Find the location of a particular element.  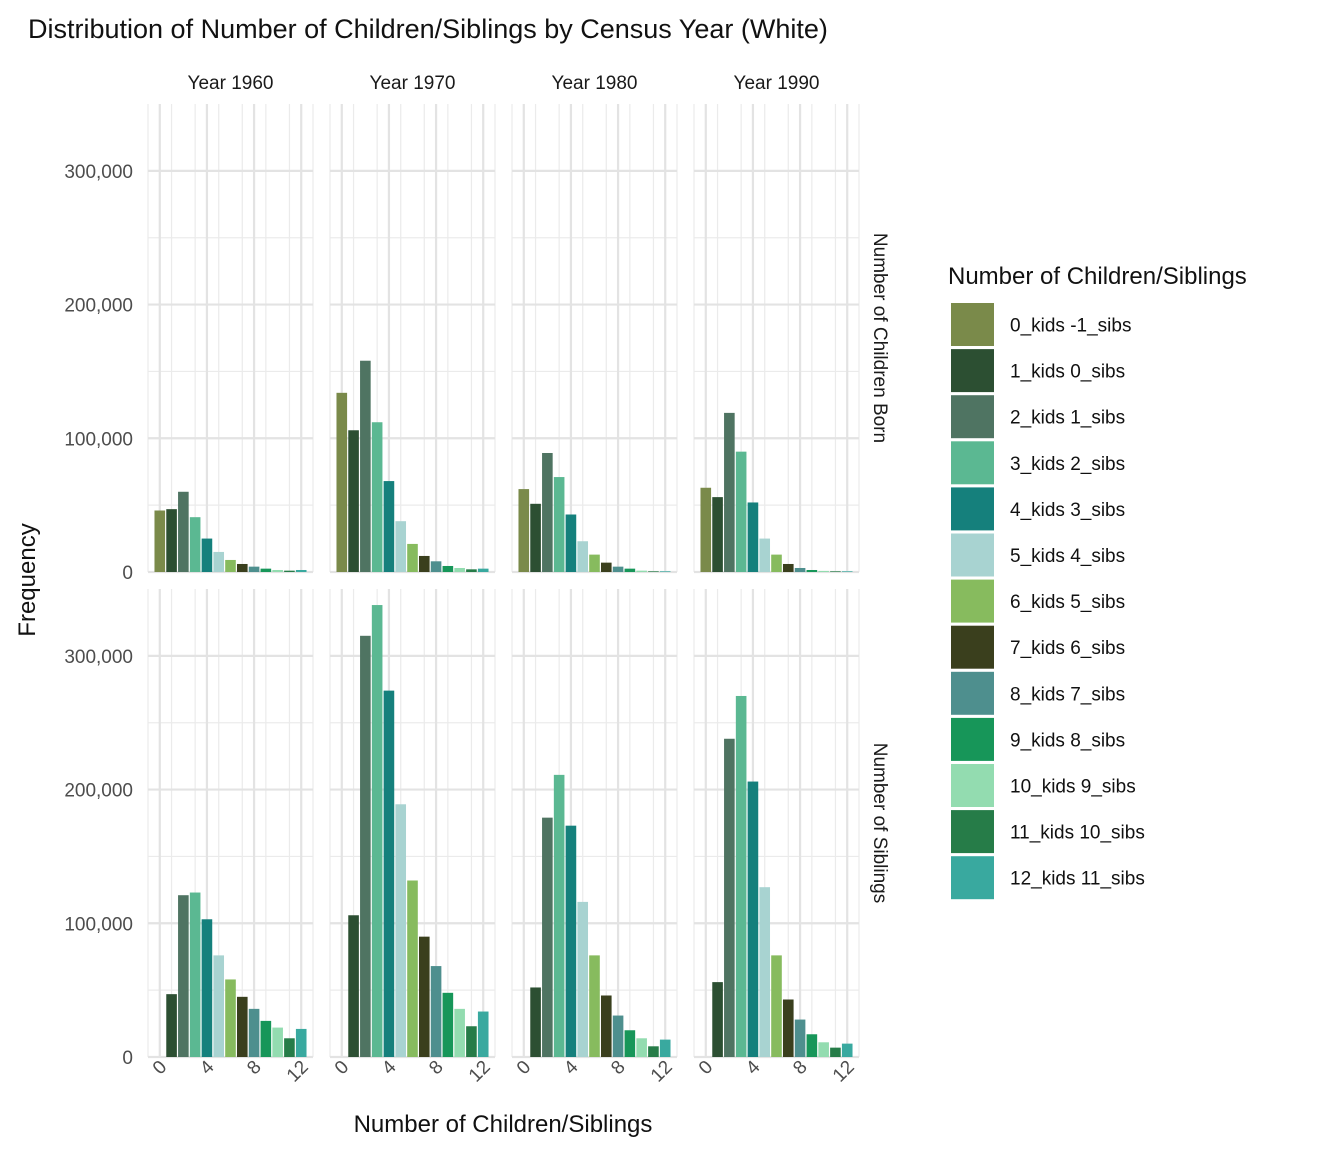

legend-label: 11_kids 10_sibs is located at coordinates (1077, 833).